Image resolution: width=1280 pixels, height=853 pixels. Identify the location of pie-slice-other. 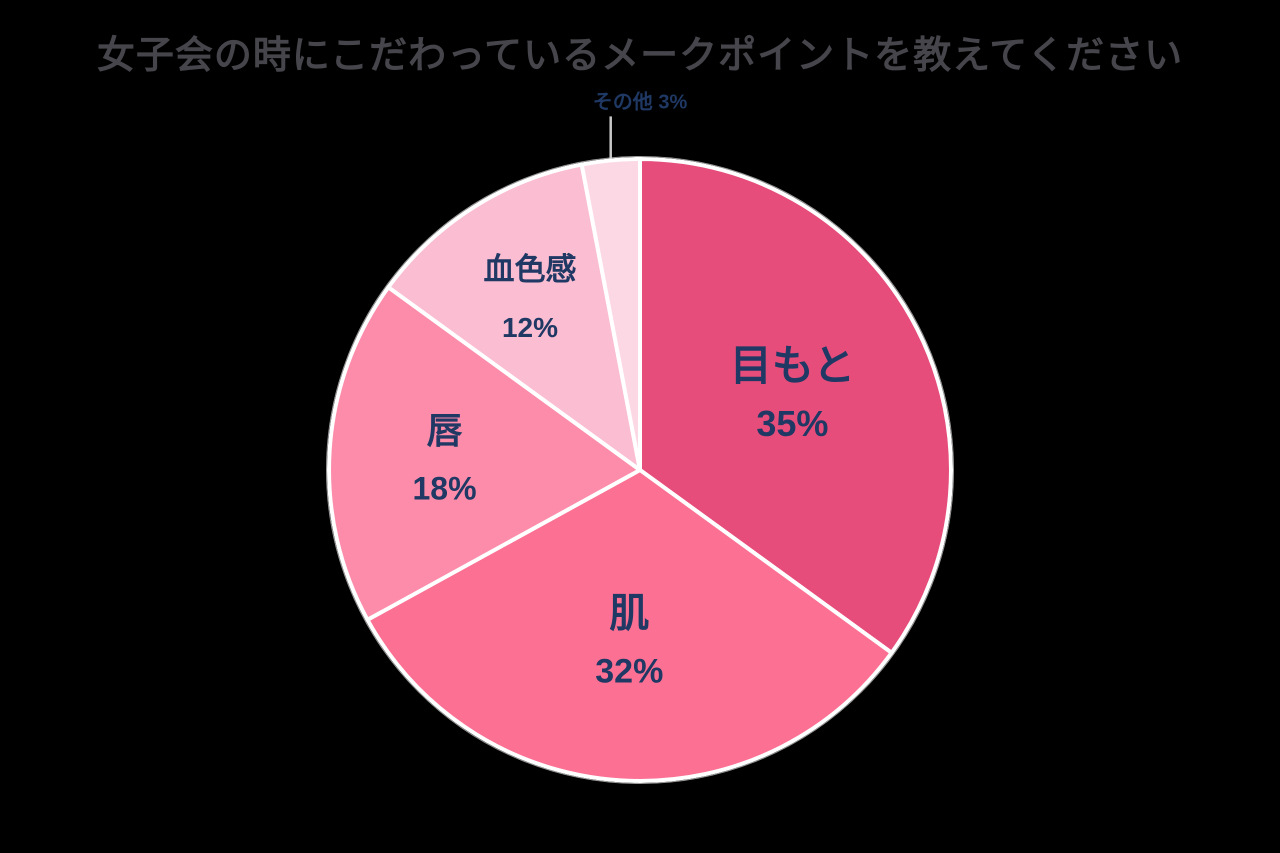
(610, 314).